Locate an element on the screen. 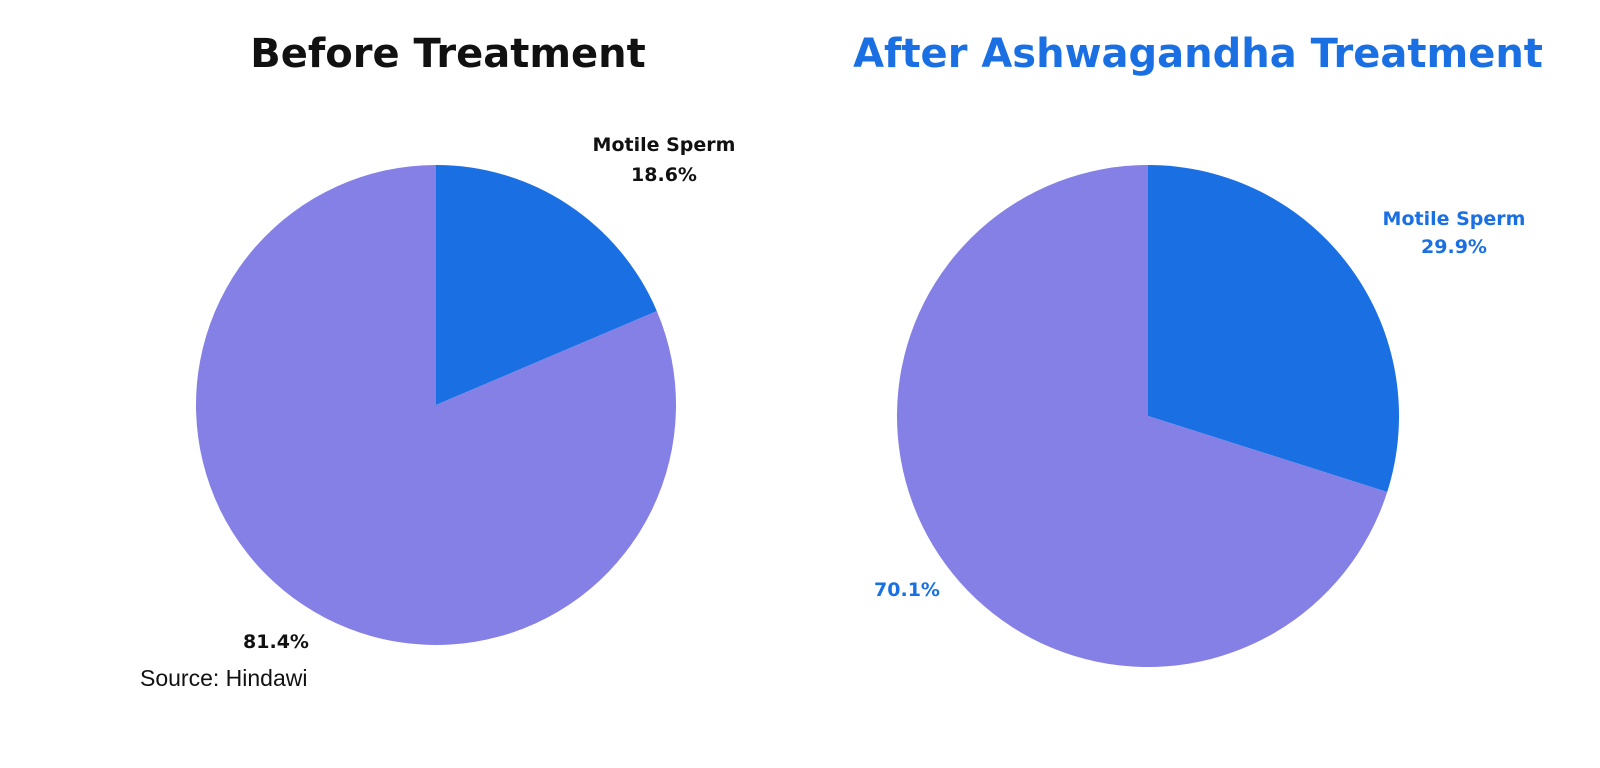 The image size is (1600, 768). slice-value-before-other: 81.4% is located at coordinates (276, 642).